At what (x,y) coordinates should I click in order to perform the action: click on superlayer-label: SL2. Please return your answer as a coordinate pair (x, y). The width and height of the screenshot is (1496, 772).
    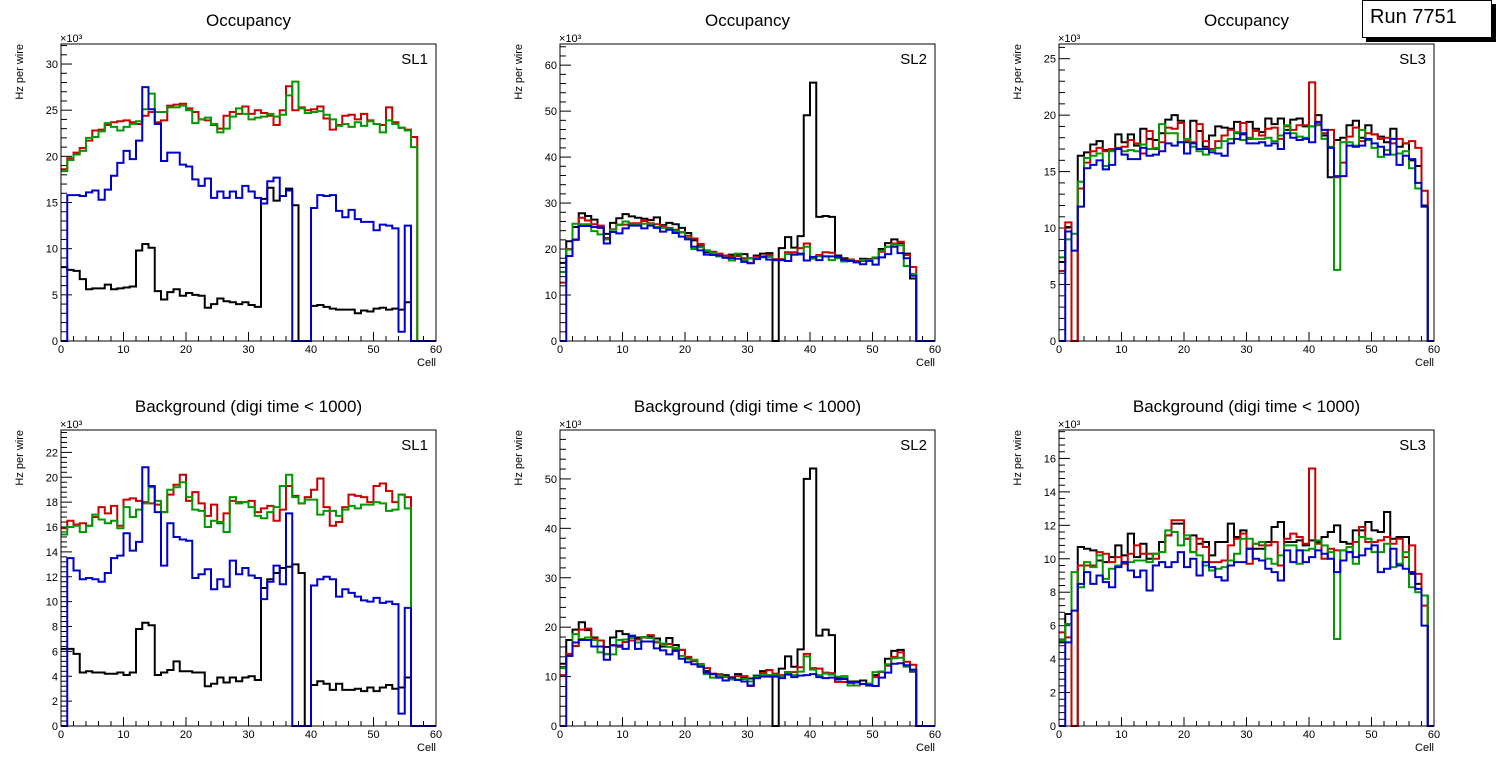
    Looking at the image, I should click on (913, 59).